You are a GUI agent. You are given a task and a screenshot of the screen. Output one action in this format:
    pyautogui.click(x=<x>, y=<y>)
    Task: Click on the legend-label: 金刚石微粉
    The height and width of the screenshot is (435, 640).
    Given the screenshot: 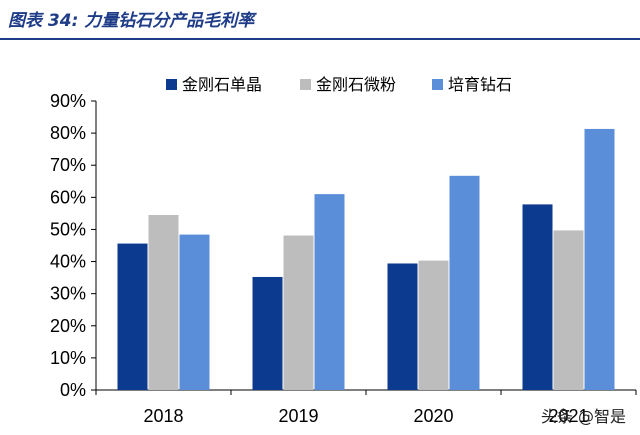 What is the action you would take?
    pyautogui.click(x=356, y=84)
    